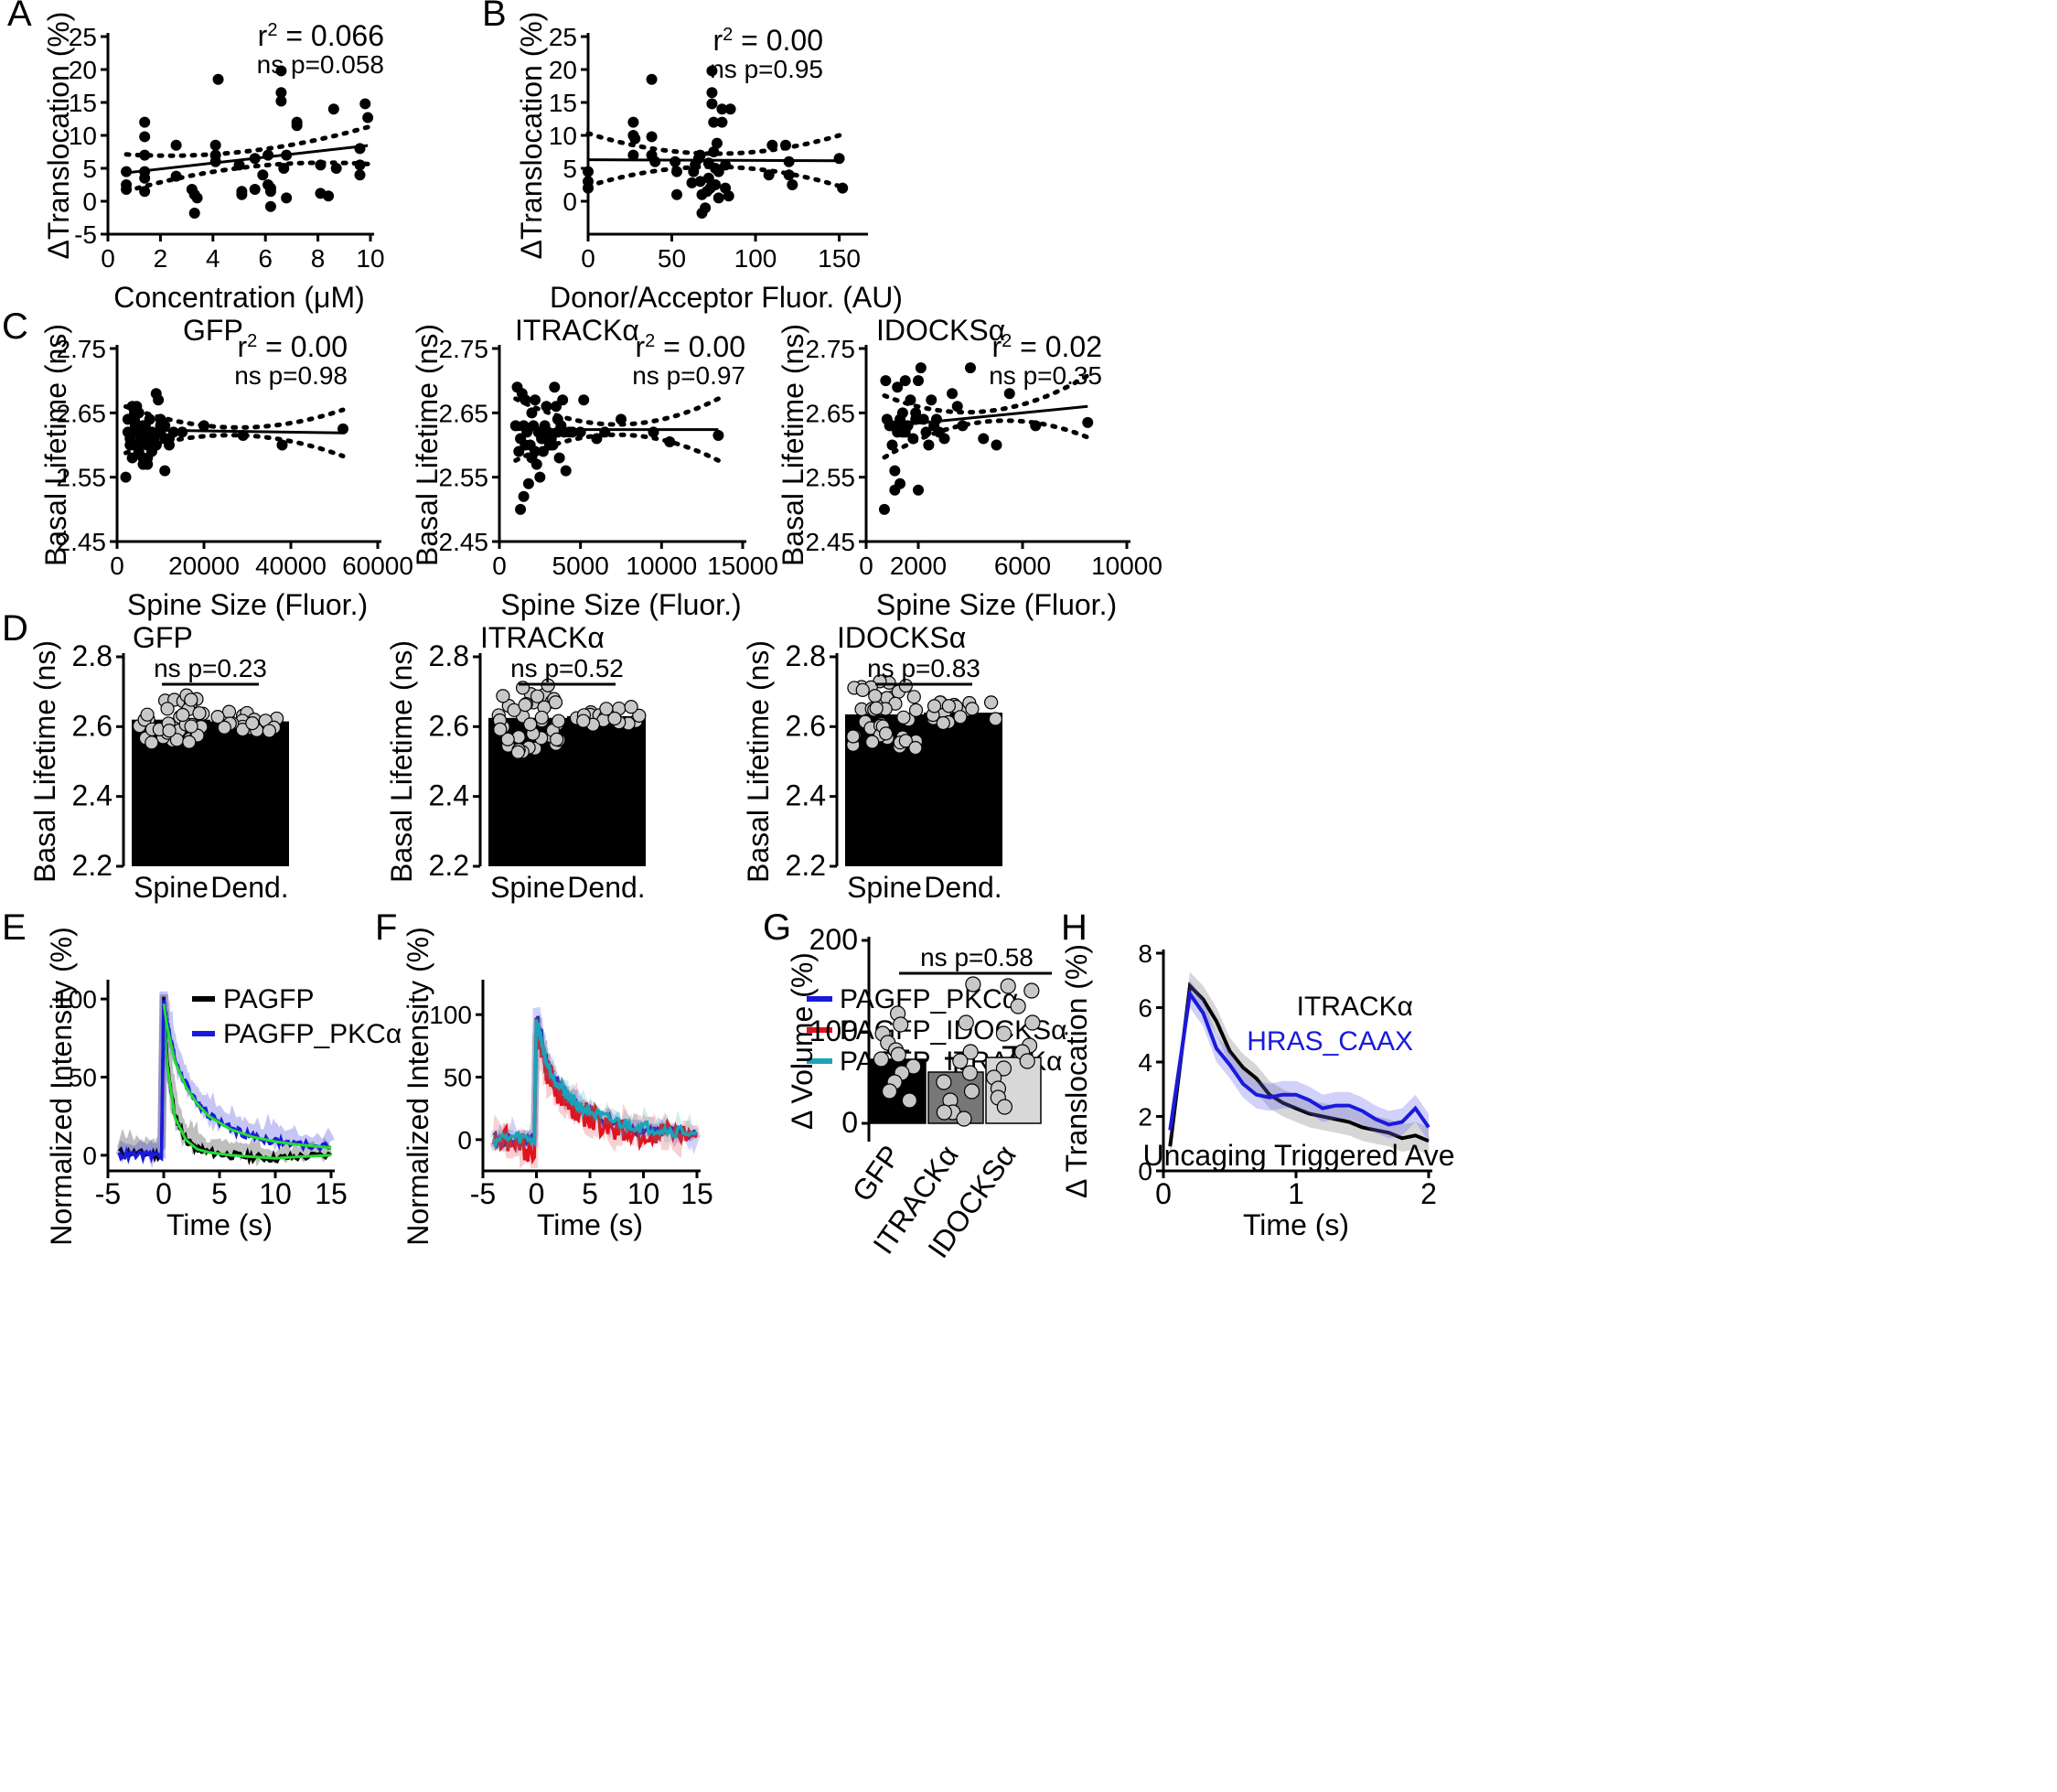 The width and height of the screenshot is (2057, 1792). Describe the element at coordinates (82, 542) in the screenshot. I see `y-tick-label: 2.45` at that location.